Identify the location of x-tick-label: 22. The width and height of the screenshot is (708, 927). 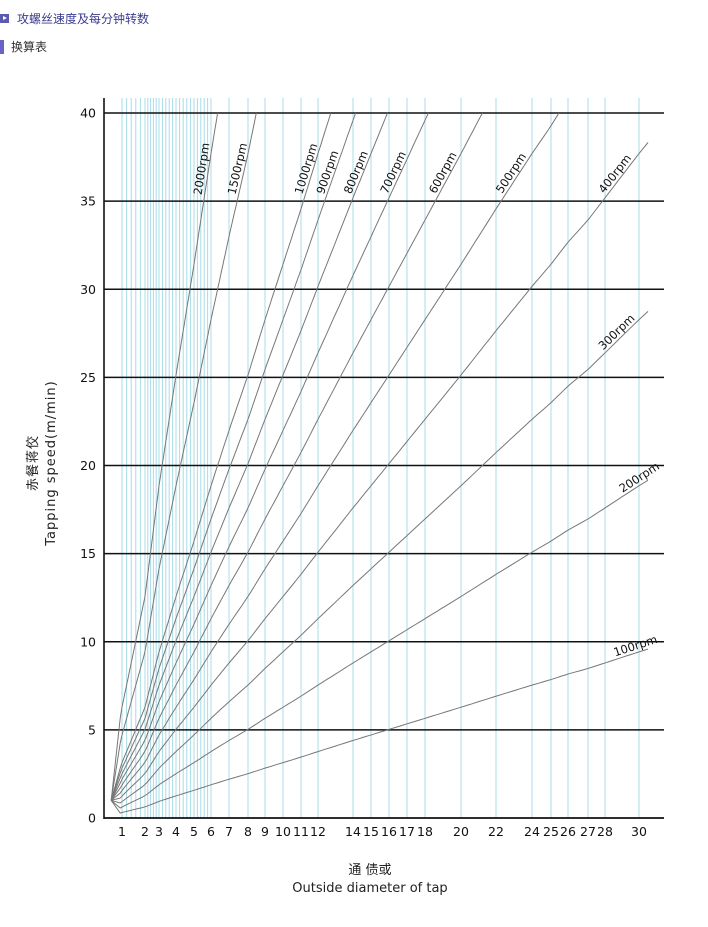
(496, 831).